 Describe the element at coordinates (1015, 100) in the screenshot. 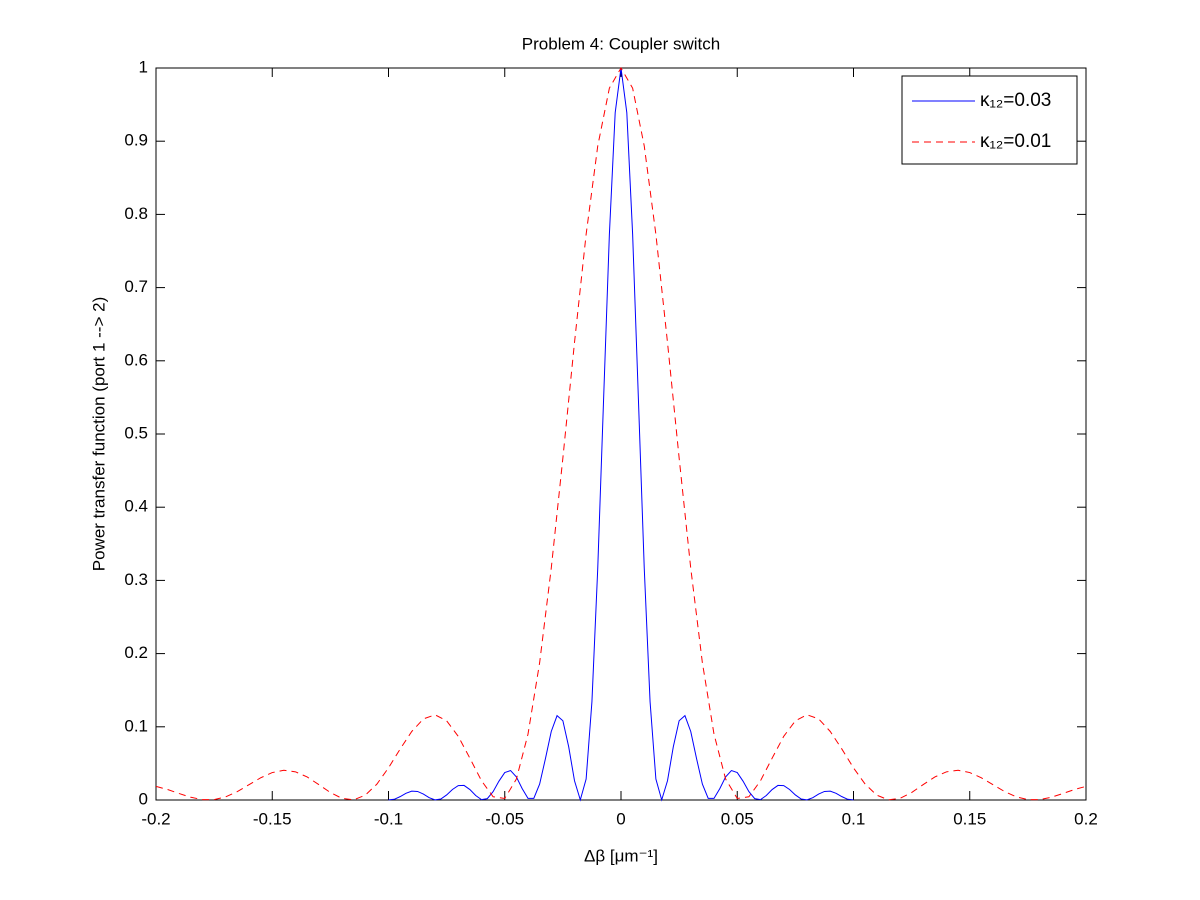

I see `legend-label: κ₁₂=0.03` at that location.